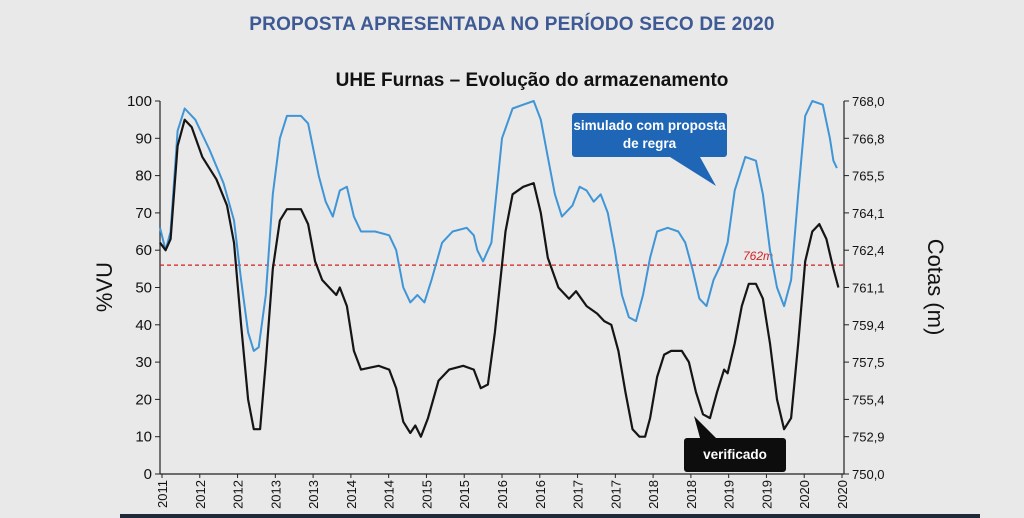 Image resolution: width=1024 pixels, height=518 pixels. I want to click on y2-tick-label: 755,4, so click(868, 399).